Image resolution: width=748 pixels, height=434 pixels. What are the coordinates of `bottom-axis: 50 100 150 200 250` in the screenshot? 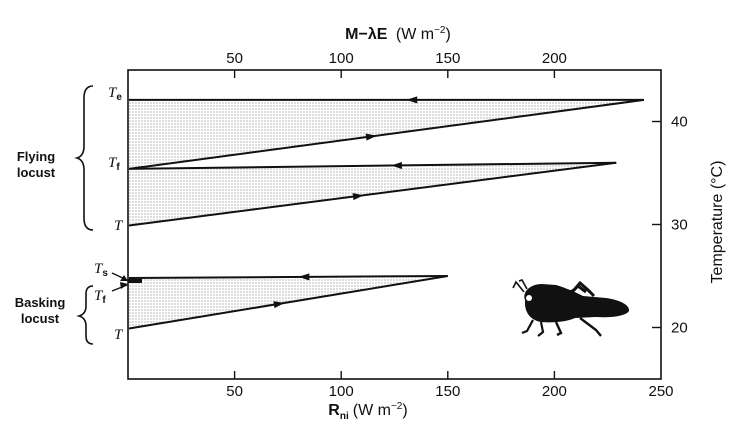 It's located at (450, 385).